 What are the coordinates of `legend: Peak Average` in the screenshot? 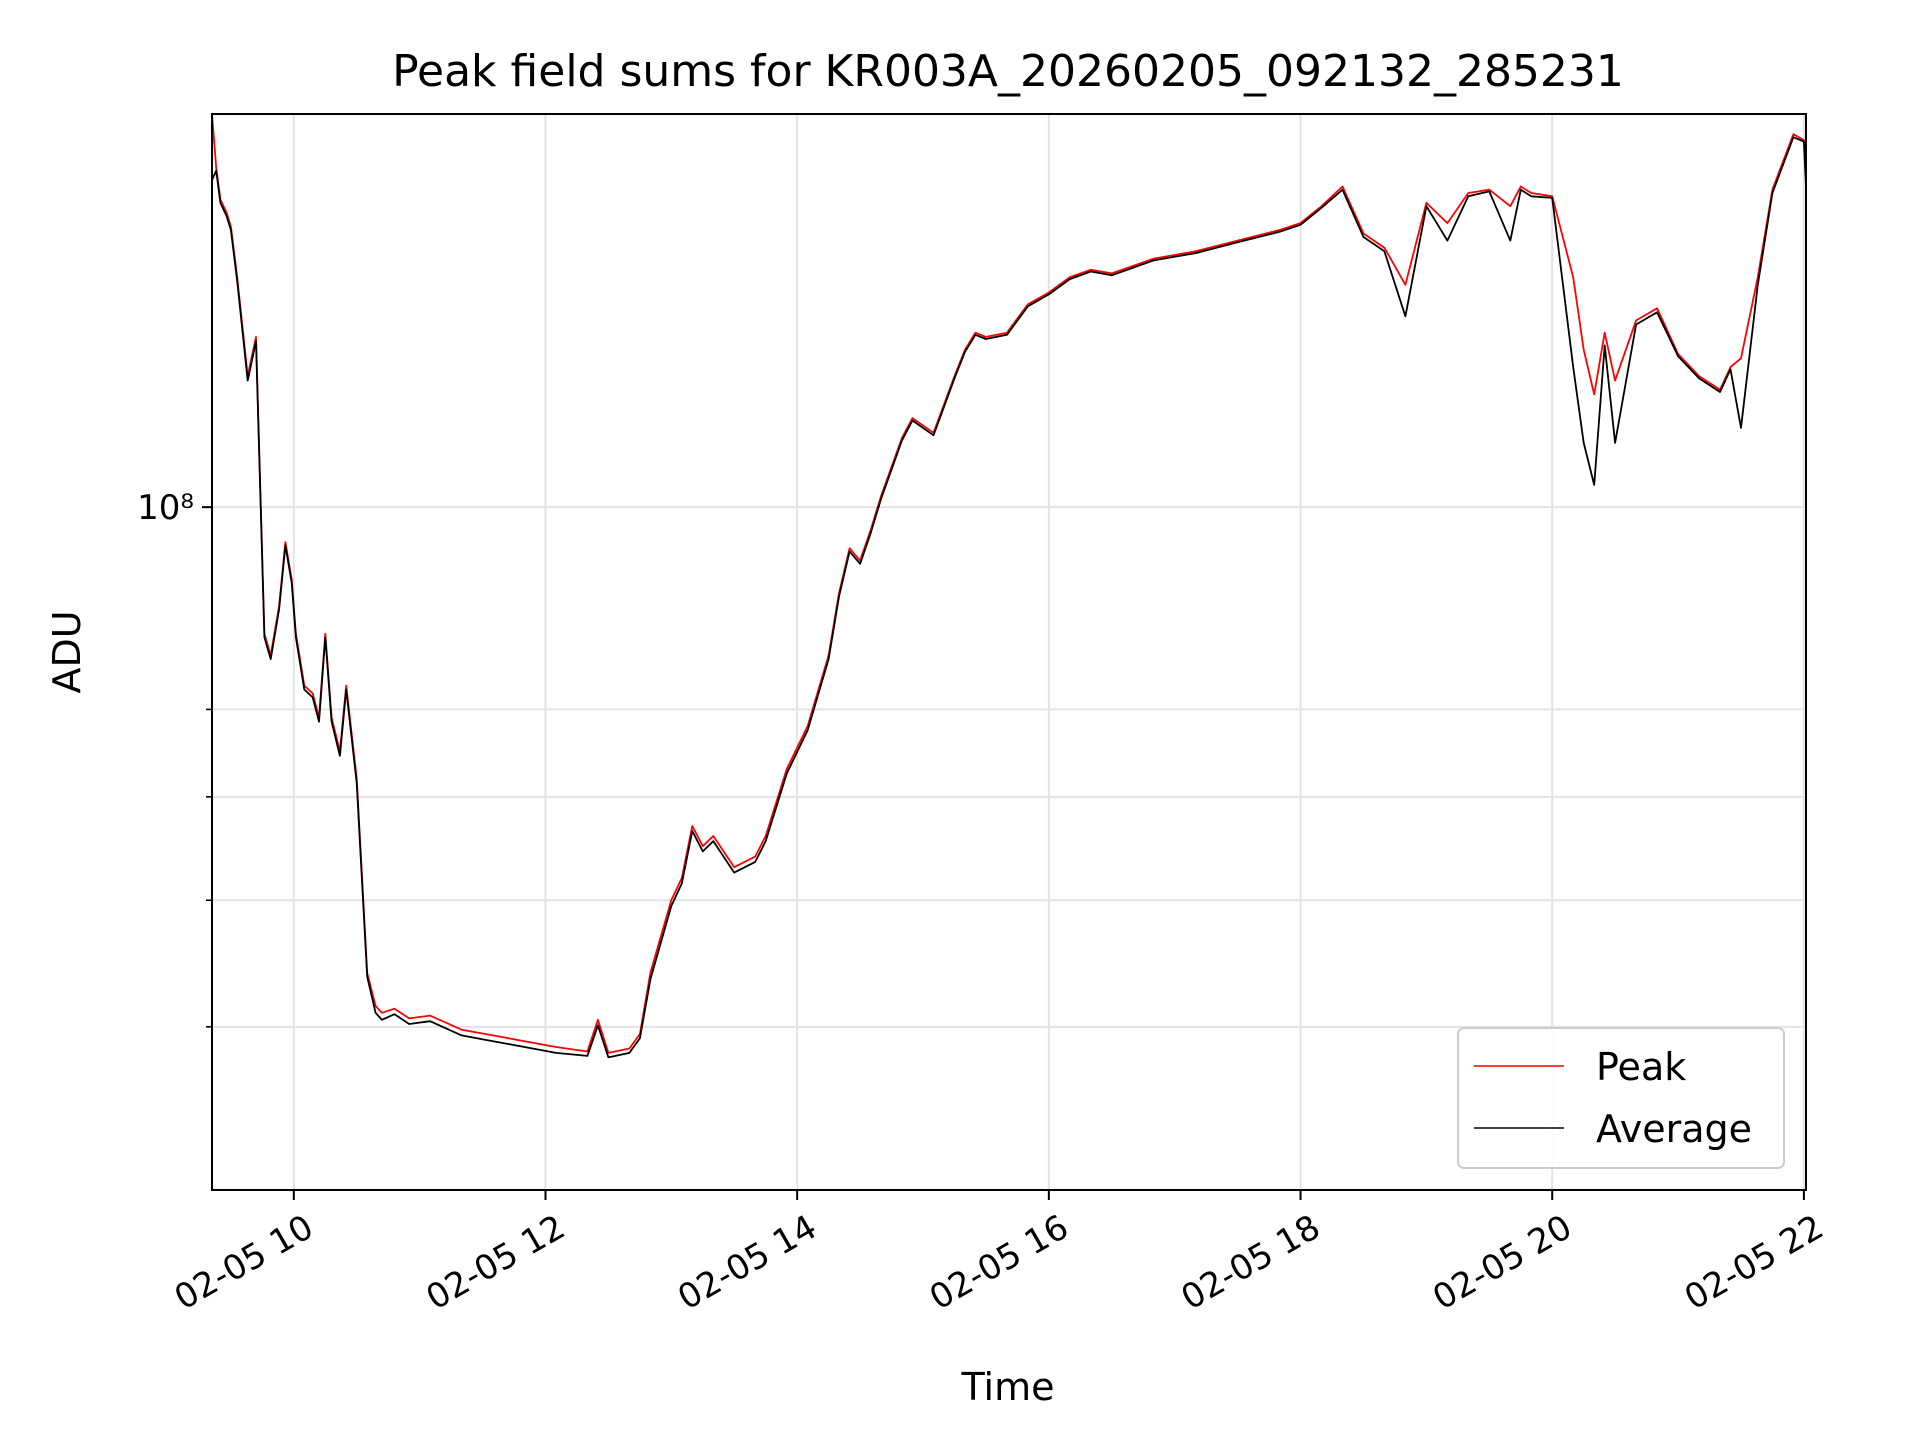 It's located at (1621, 1098).